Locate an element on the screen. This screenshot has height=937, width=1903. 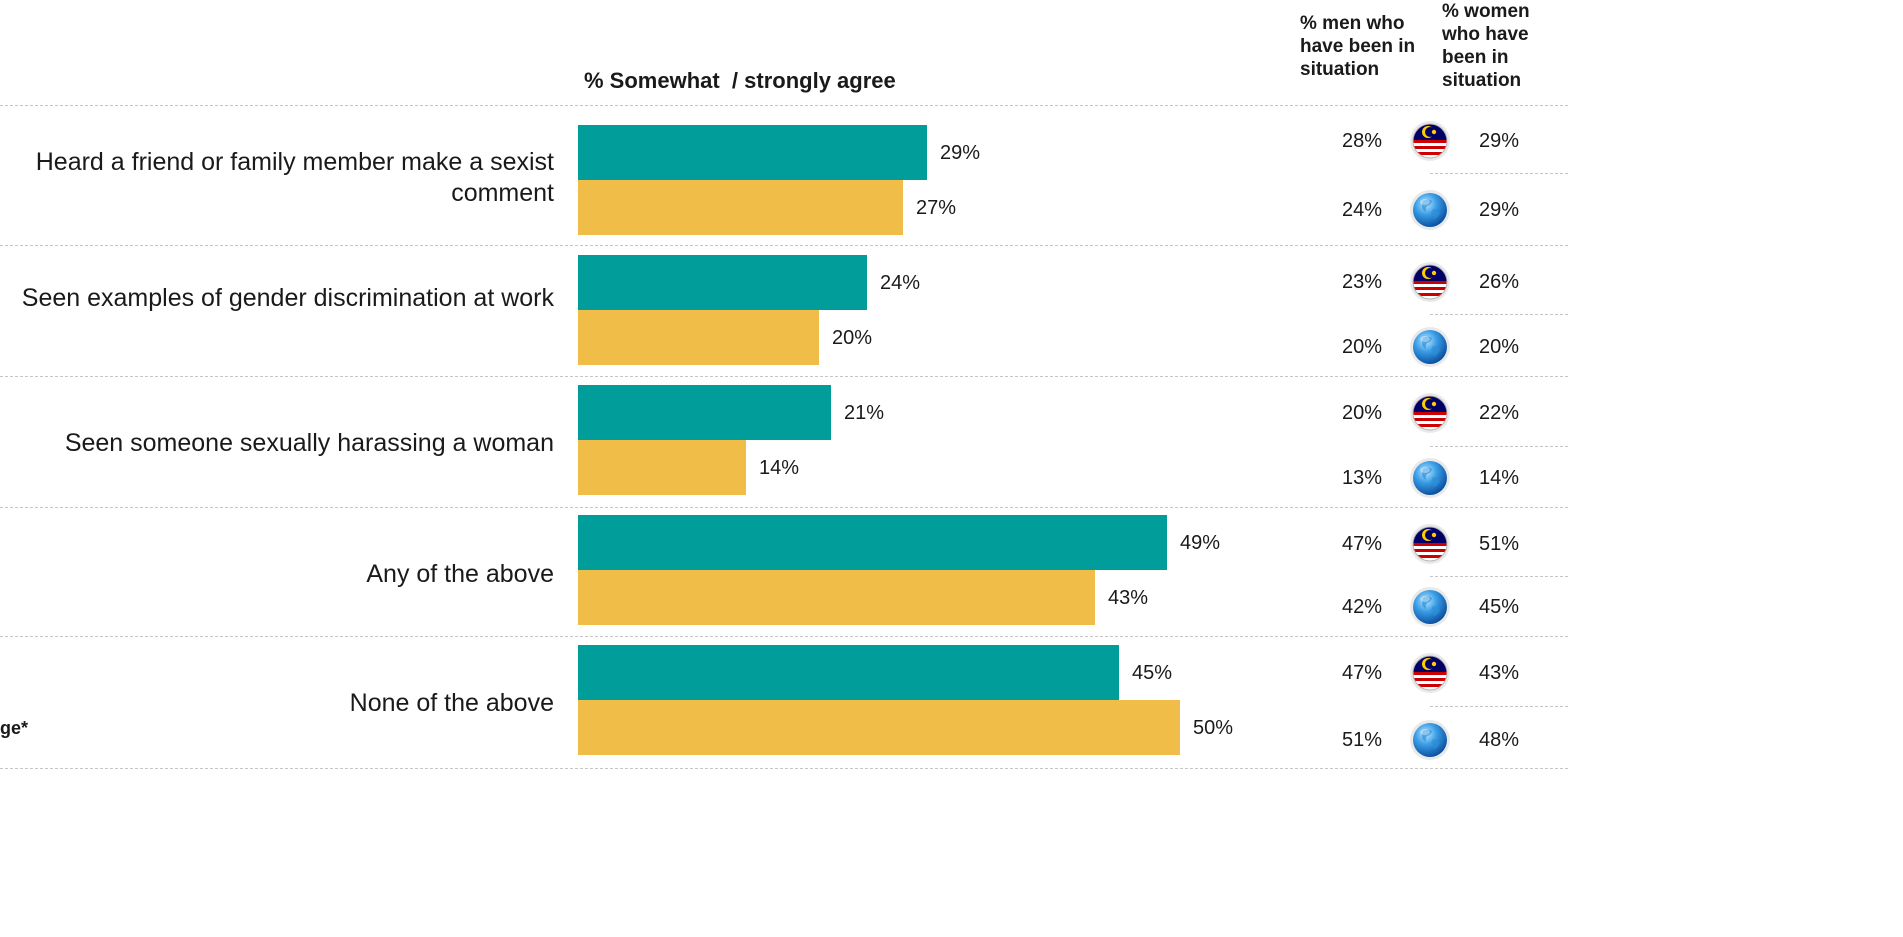
men-percent: 23% is located at coordinates (1361, 282).